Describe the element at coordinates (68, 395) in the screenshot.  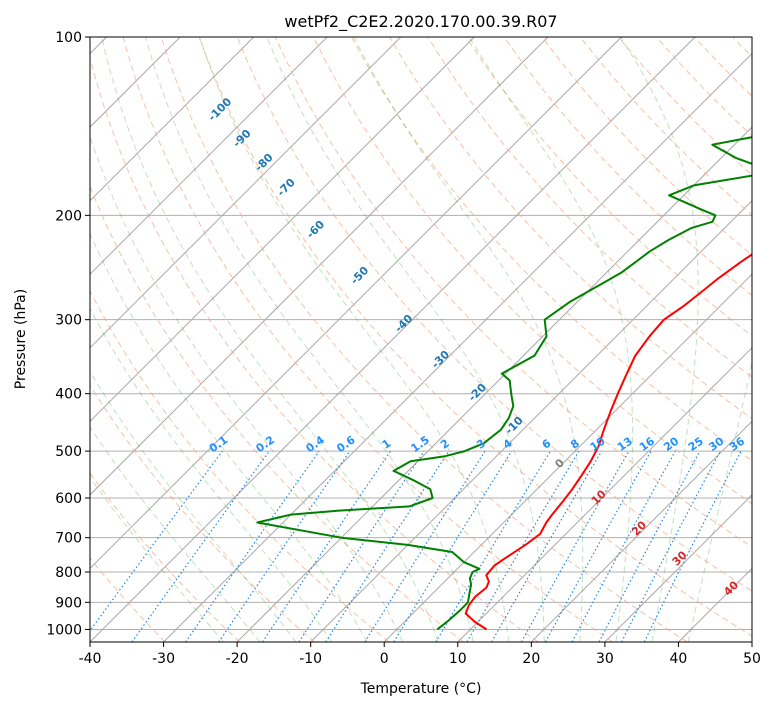
I see `y-tick-label: 400` at that location.